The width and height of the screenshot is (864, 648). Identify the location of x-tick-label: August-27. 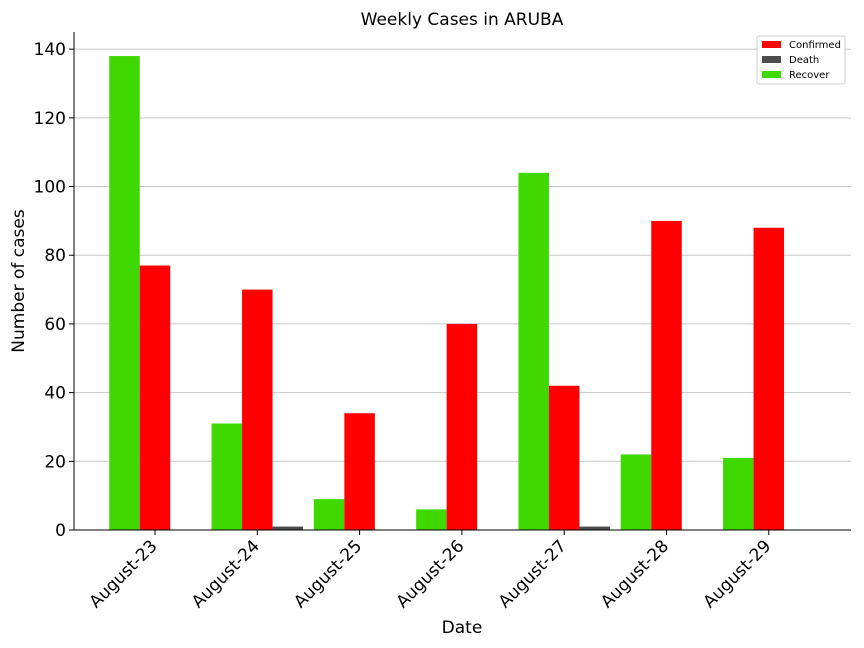
(533, 574).